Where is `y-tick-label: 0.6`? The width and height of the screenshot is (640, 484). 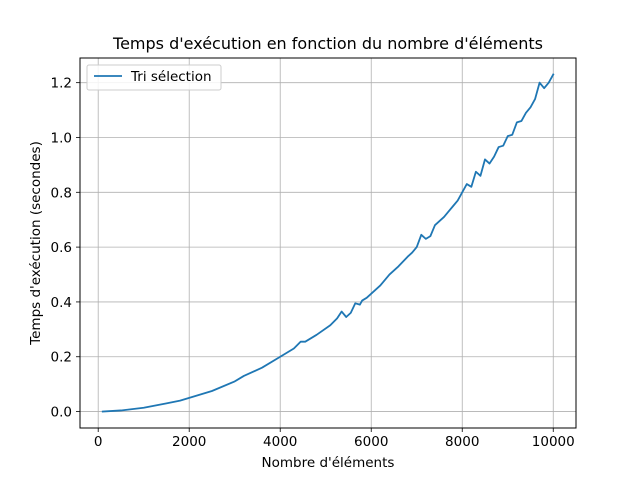
y-tick-label: 0.6 is located at coordinates (61, 248).